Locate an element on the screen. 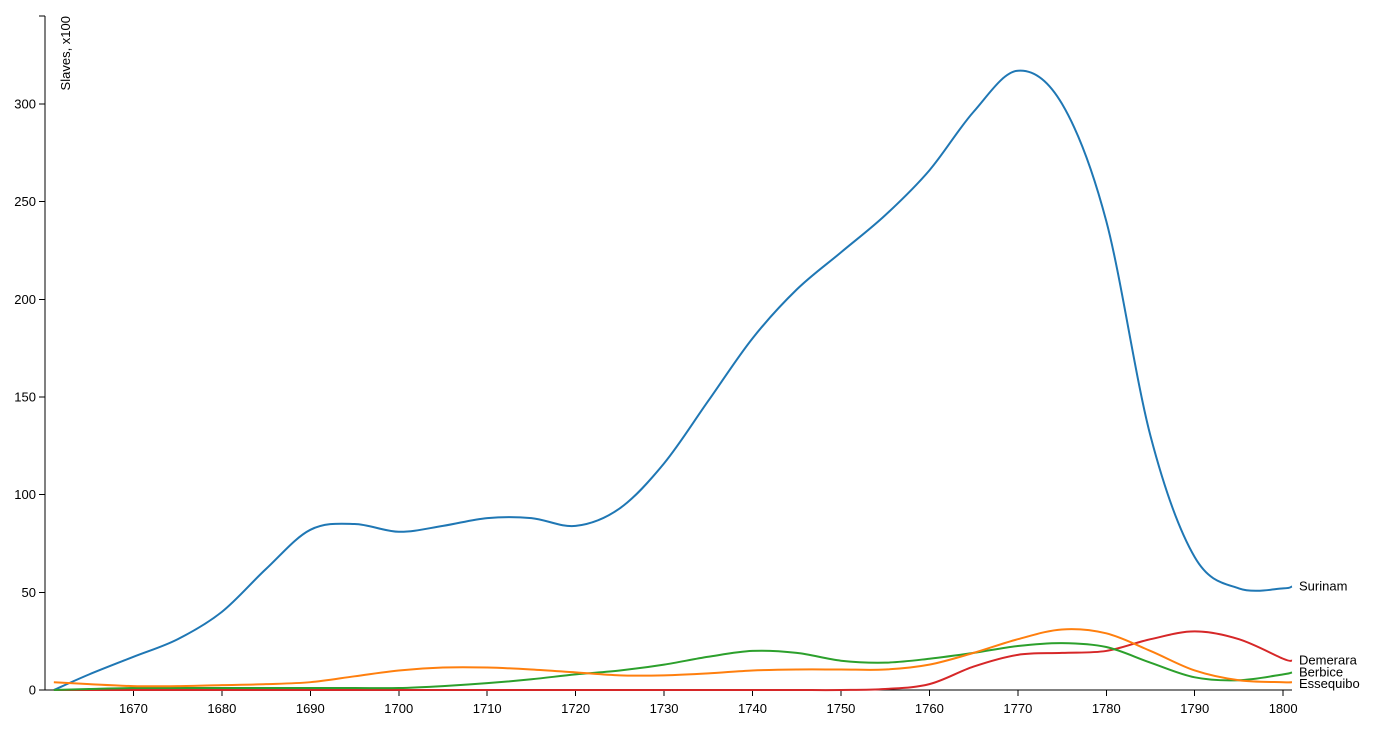 This screenshot has height=732, width=1390. x-tick-label: 1680 is located at coordinates (221, 708).